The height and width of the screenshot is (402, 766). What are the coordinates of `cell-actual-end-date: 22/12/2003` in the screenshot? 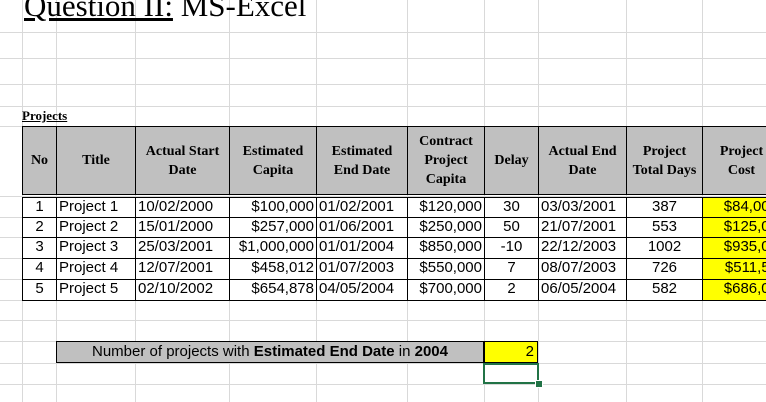 It's located at (582, 248).